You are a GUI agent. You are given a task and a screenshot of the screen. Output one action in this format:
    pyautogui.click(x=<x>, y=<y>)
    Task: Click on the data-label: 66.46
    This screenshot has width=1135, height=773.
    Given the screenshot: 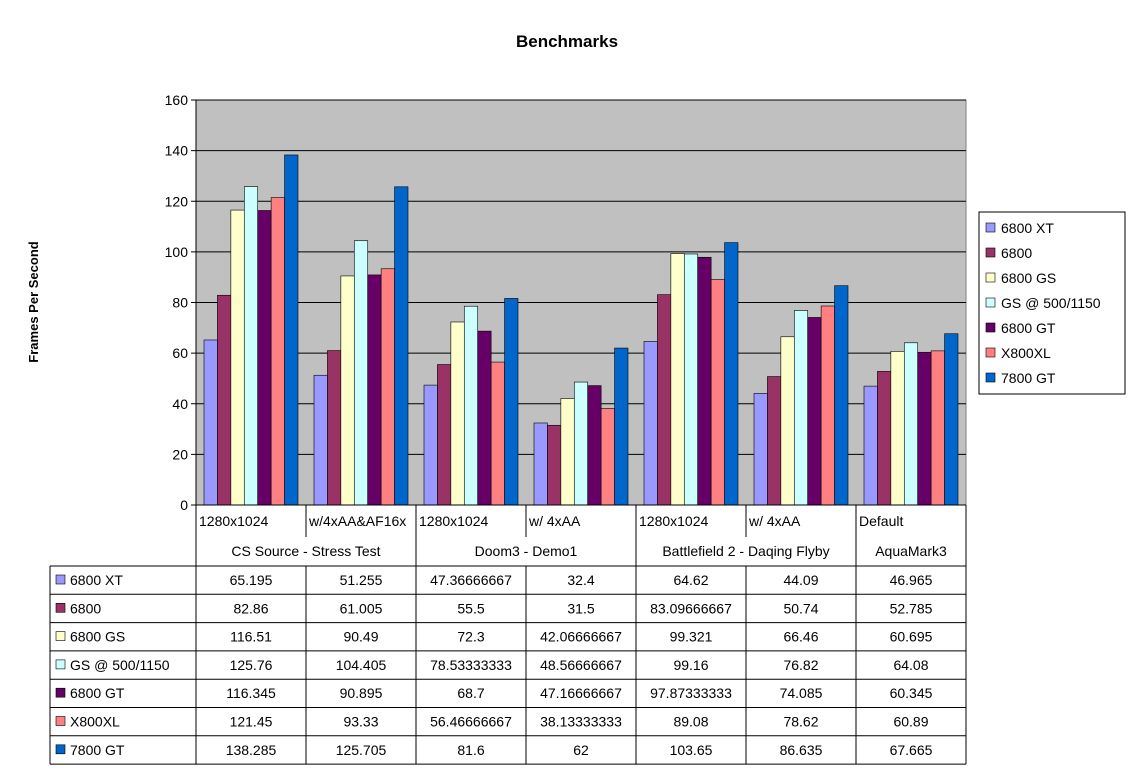 What is the action you would take?
    pyautogui.click(x=800, y=637)
    